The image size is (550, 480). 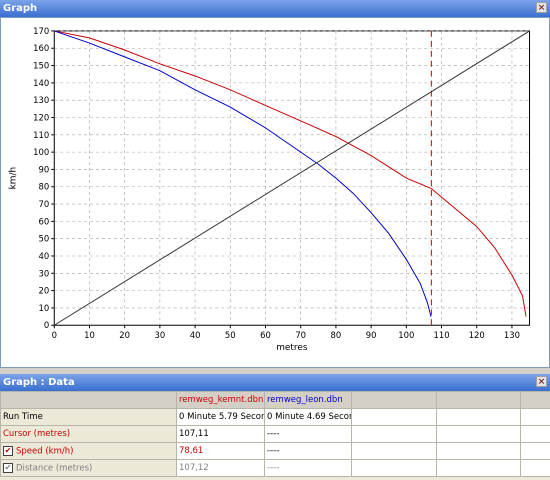 What do you see at coordinates (41, 152) in the screenshot?
I see `y-tick-label: 100` at bounding box center [41, 152].